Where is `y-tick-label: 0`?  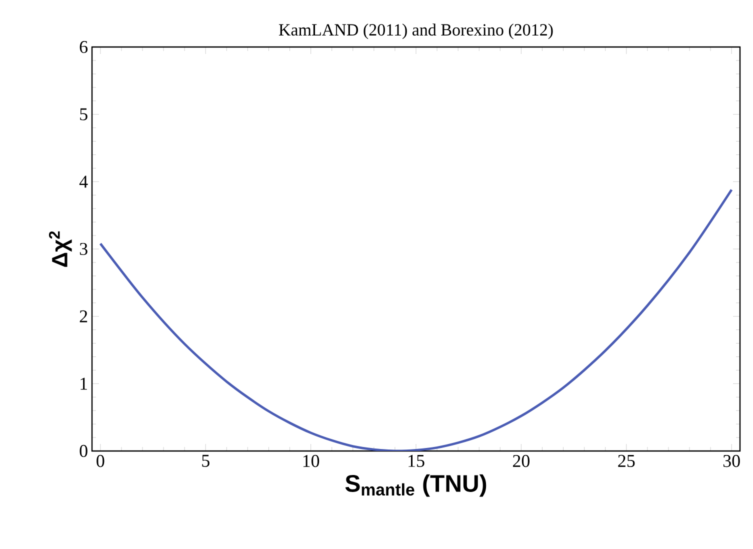
y-tick-label: 0 is located at coordinates (84, 451).